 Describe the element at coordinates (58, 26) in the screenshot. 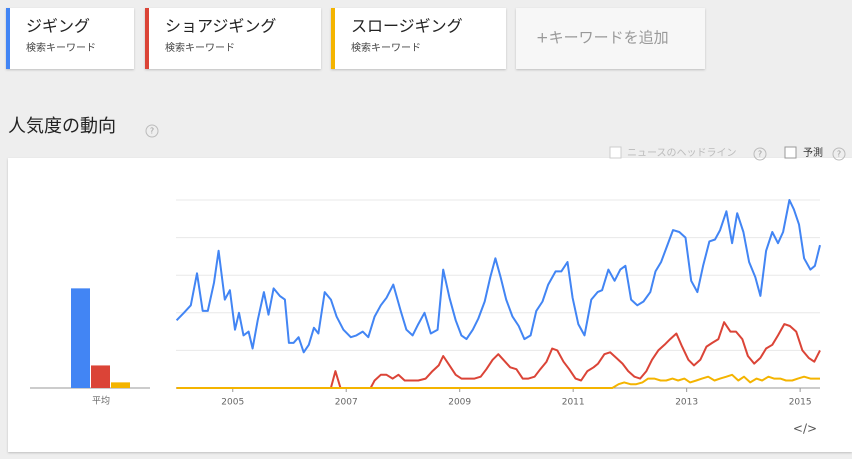

I see `keyword-term: ジギング` at that location.